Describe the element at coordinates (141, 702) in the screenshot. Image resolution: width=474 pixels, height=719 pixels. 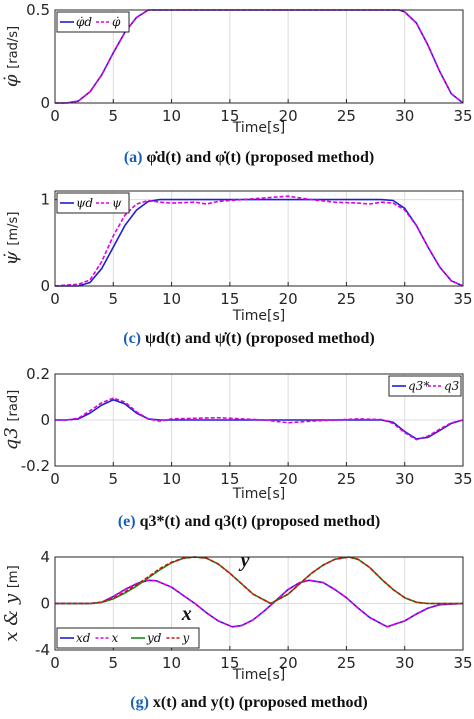
I see `caption-id: (g)` at that location.